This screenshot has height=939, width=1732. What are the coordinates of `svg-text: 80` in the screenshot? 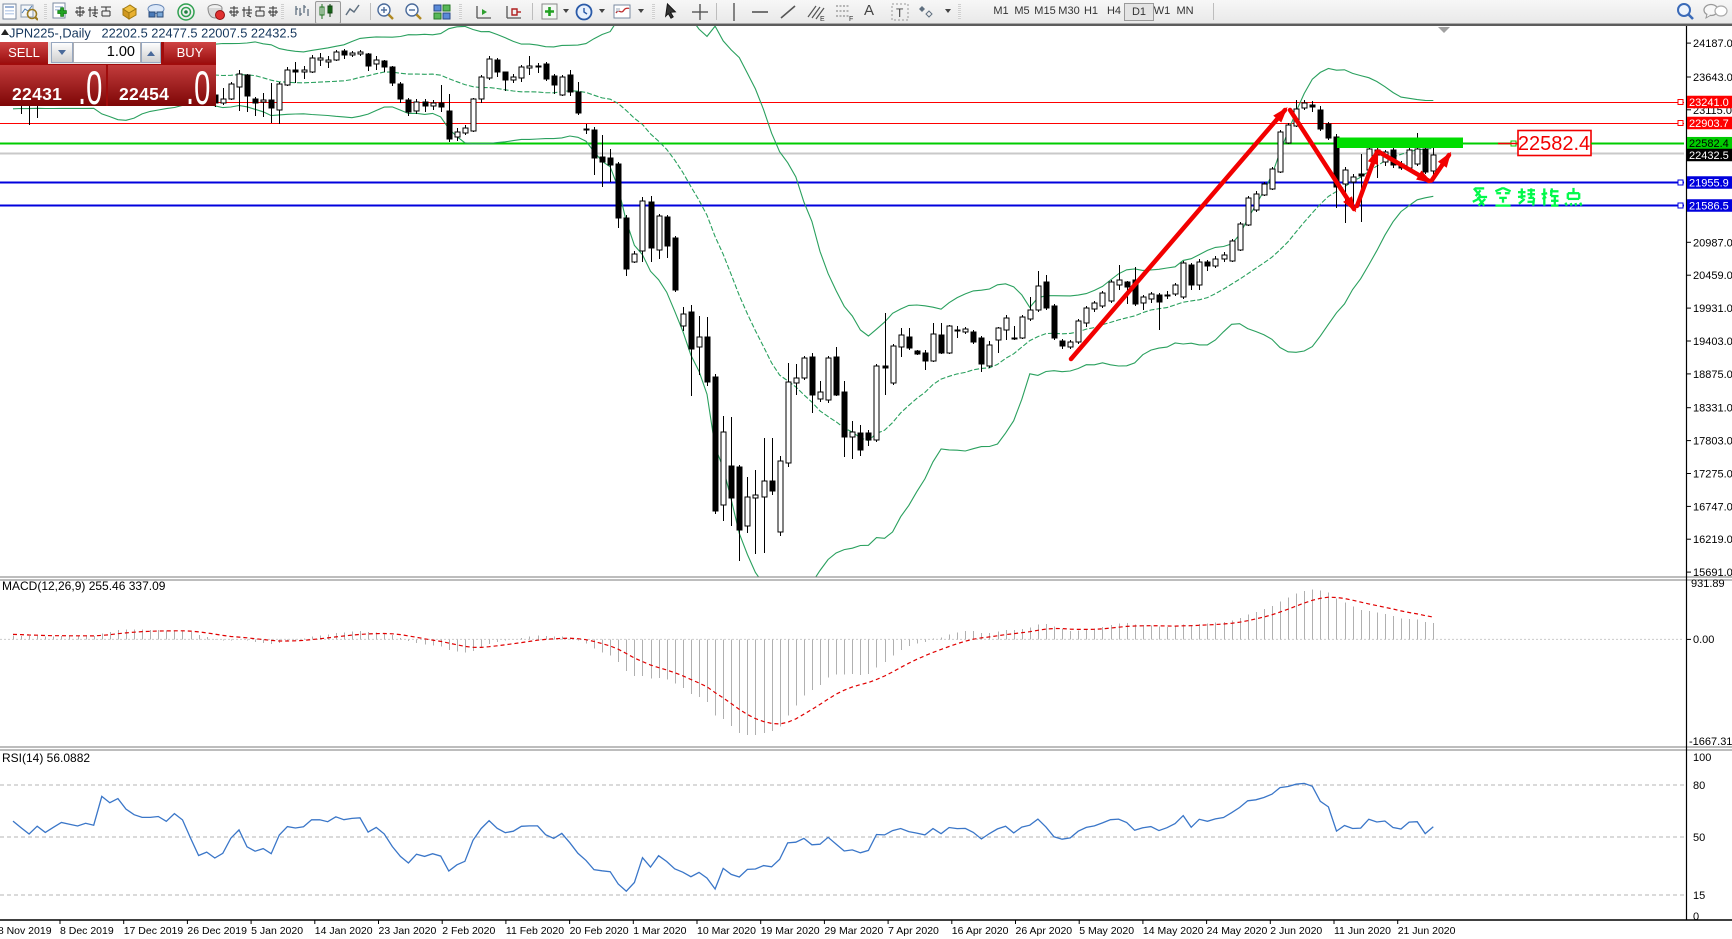 It's located at (1699, 786).